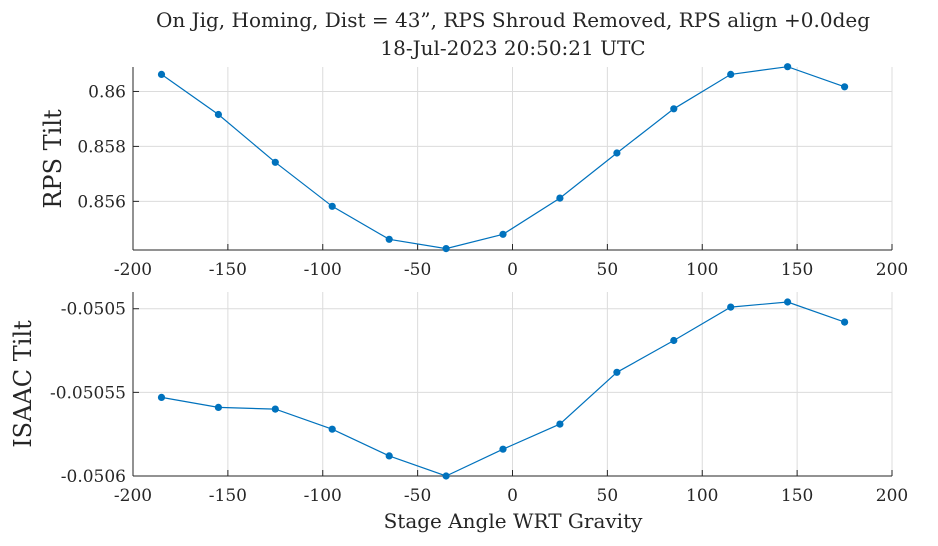  What do you see at coordinates (93, 477) in the screenshot?
I see `y-tick-label: -0.0506` at bounding box center [93, 477].